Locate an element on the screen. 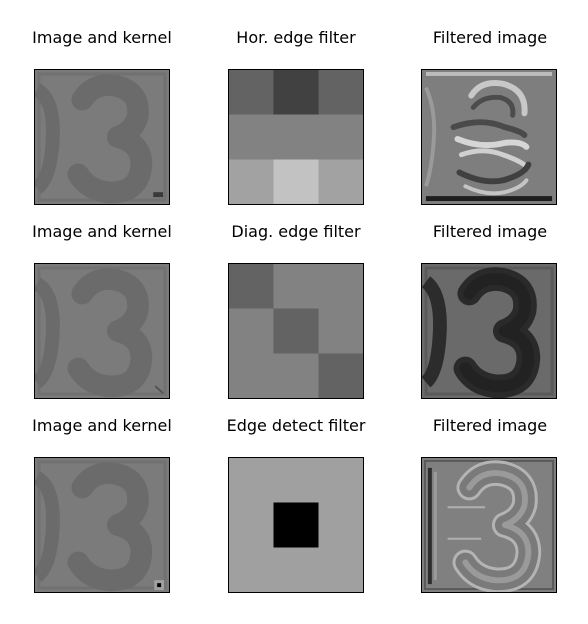 The width and height of the screenshot is (588, 624). filter-title-2: Diag. edge filter is located at coordinates (296, 231).